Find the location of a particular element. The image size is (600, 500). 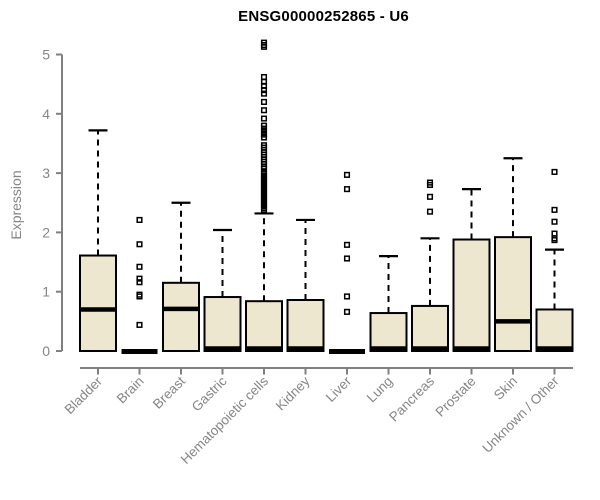

x-category-label-lung: Lung is located at coordinates (380, 390).